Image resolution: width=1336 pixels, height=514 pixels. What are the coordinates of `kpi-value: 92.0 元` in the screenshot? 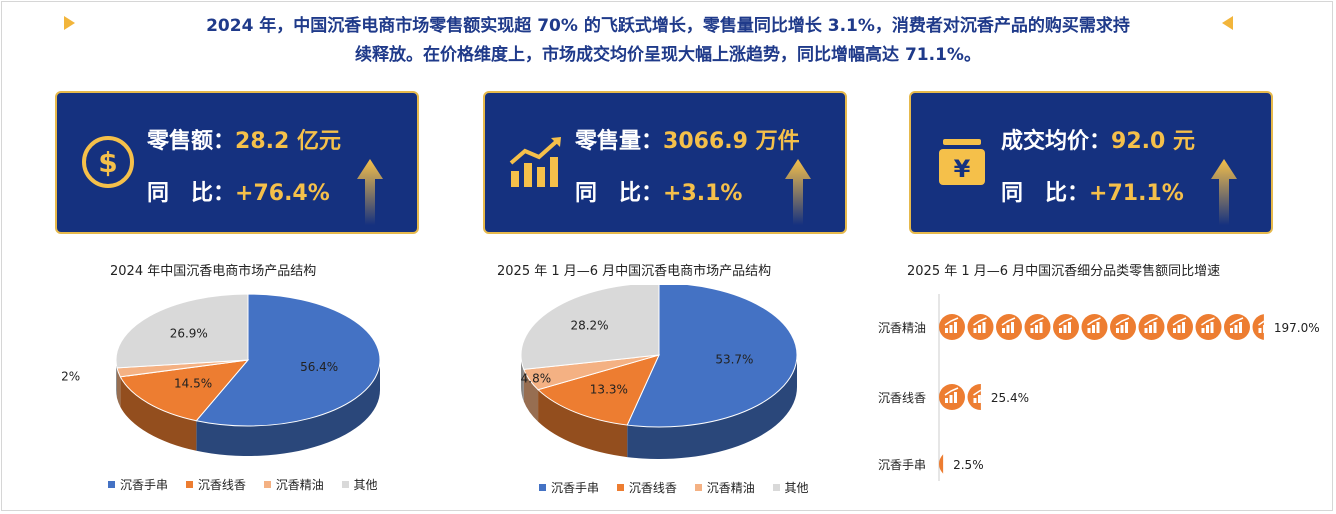 It's located at (1153, 141).